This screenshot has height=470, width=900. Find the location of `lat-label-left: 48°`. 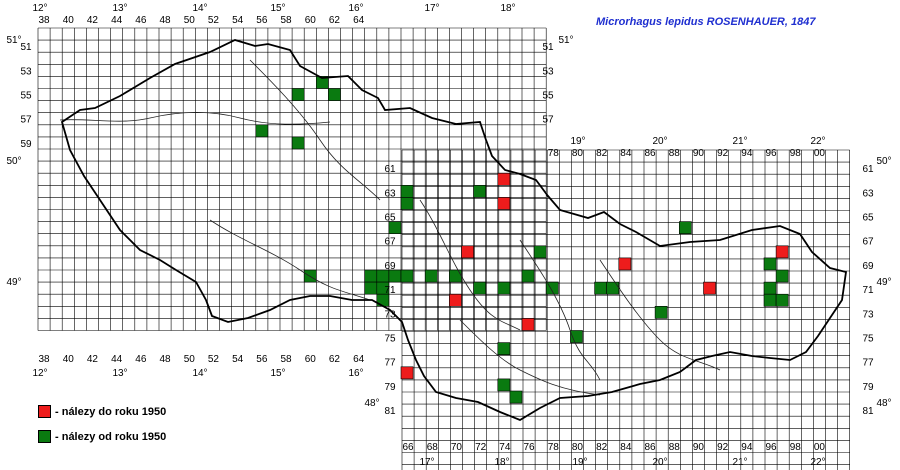

lat-label-left: 48° is located at coordinates (371, 403).